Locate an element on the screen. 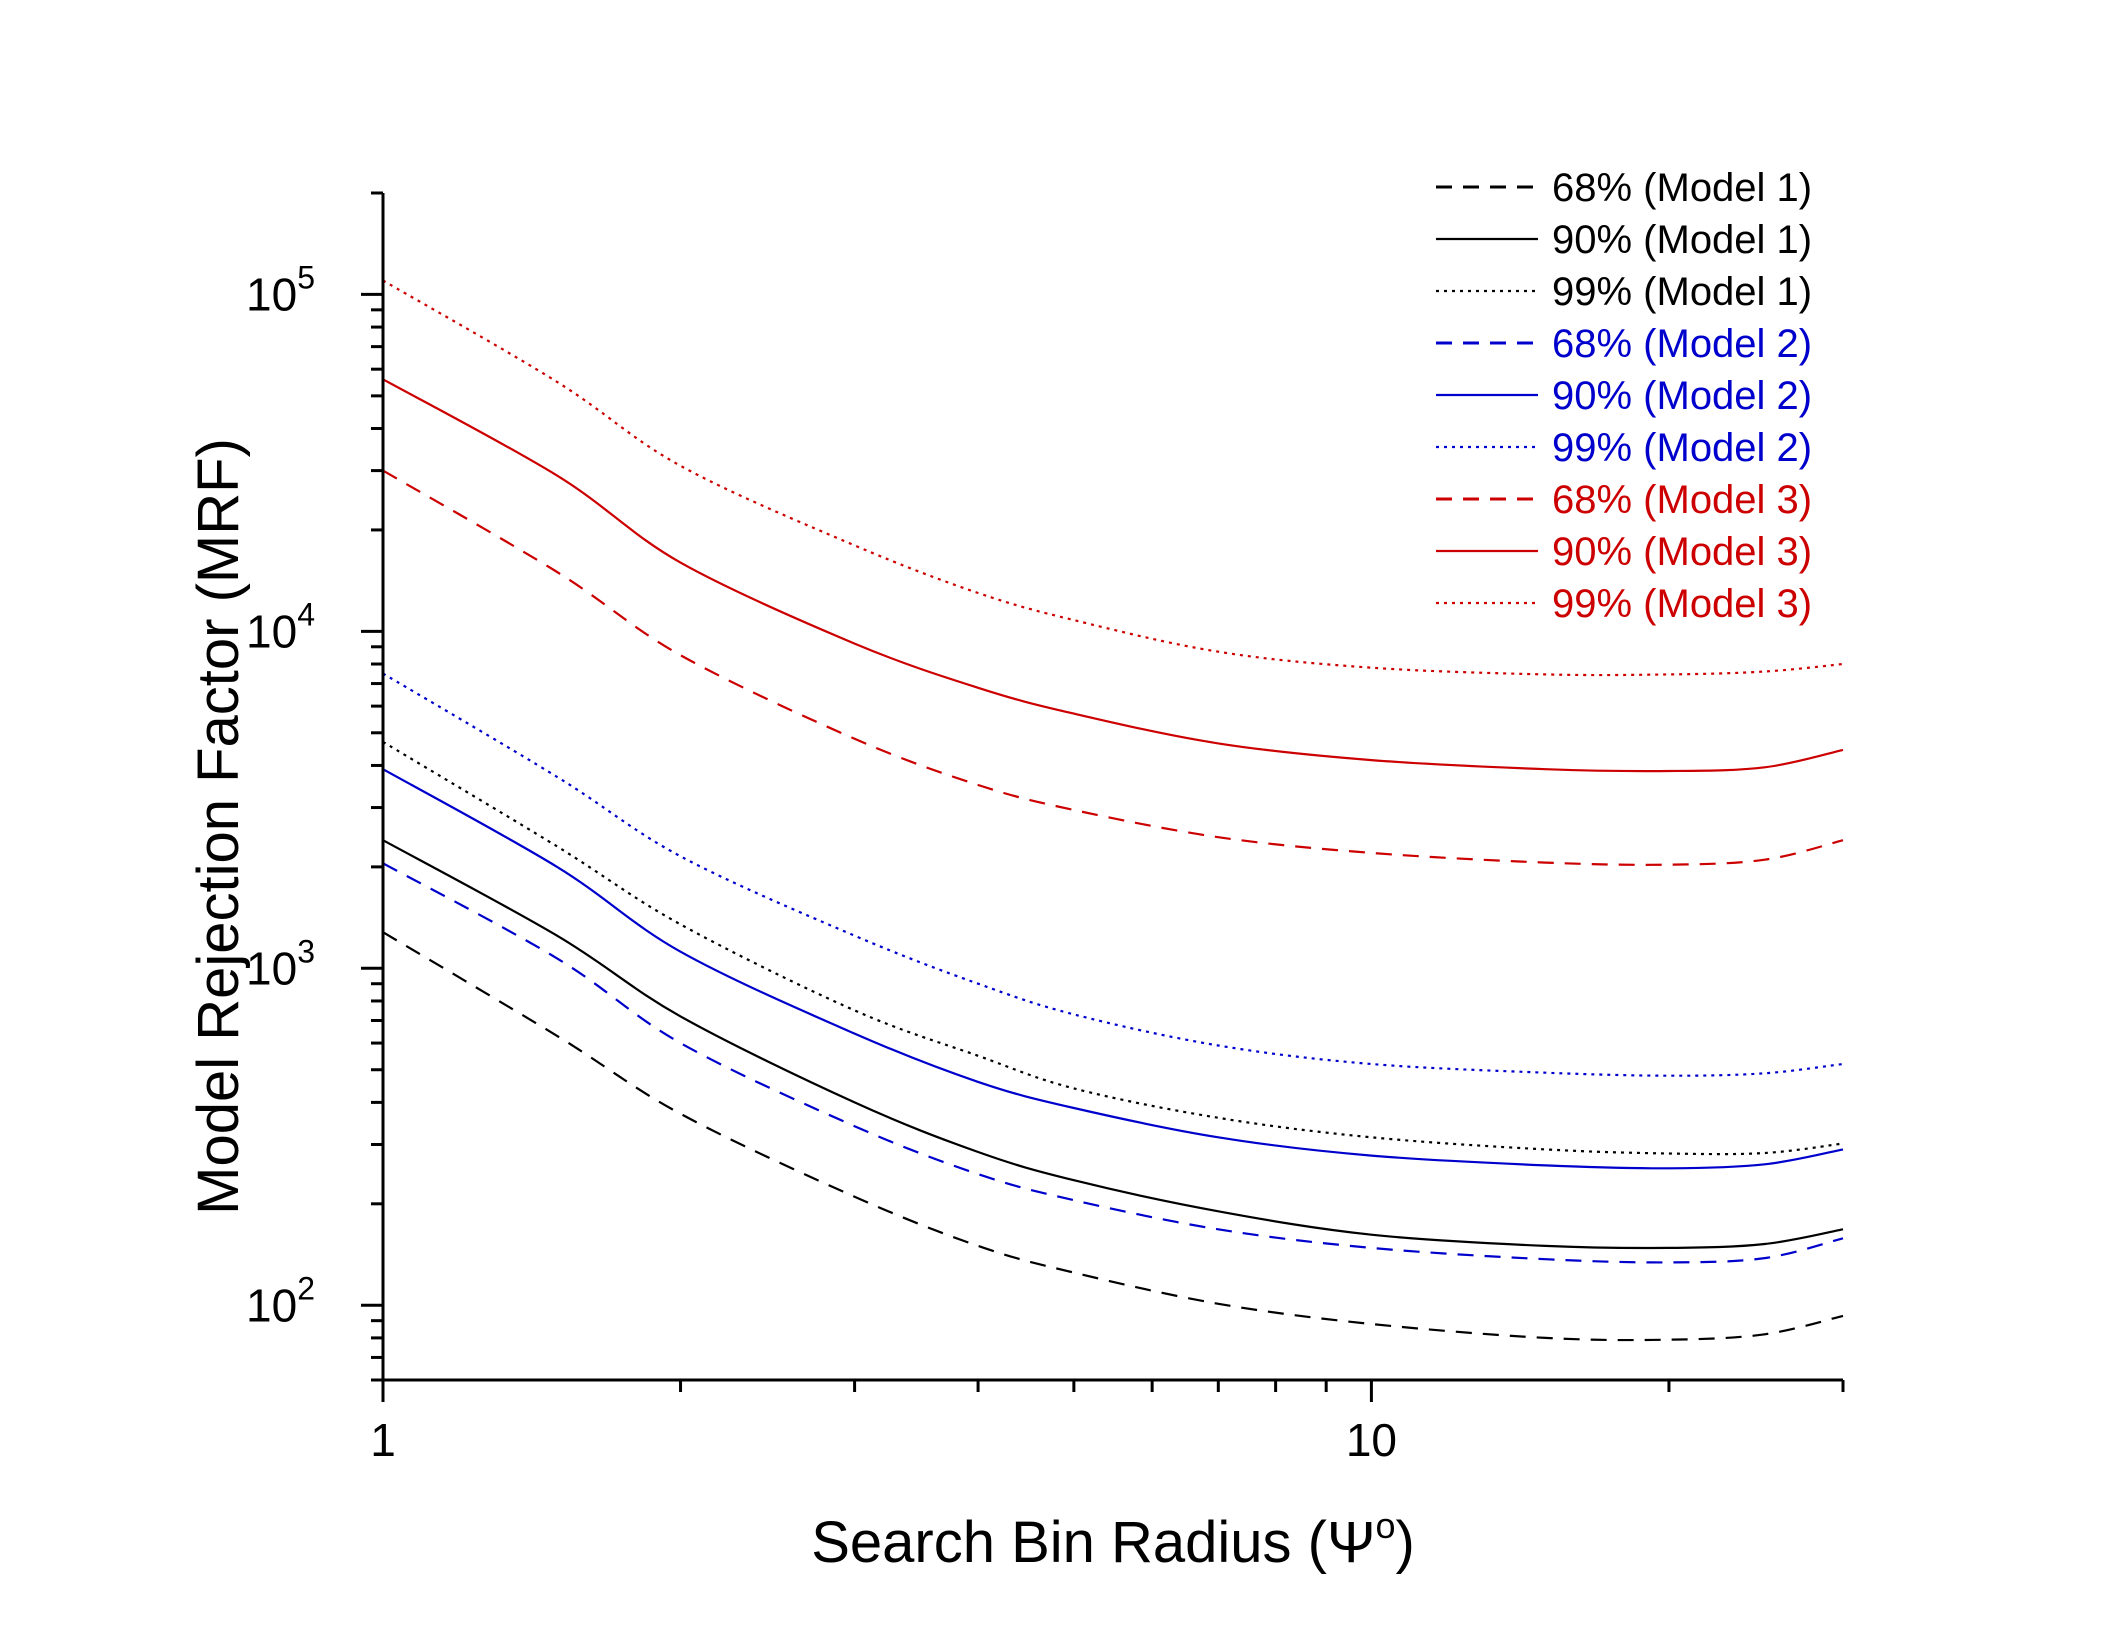 This screenshot has height=1631, width=2112. y-tick-exponent: 5 is located at coordinates (306, 277).